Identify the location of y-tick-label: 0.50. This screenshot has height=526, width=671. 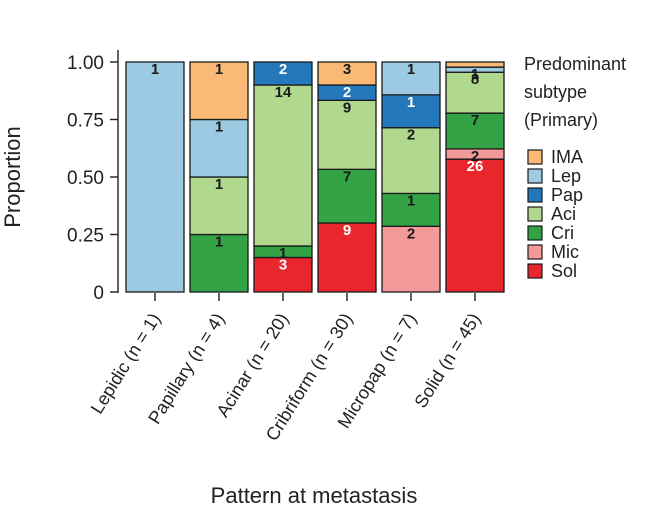
(85, 178).